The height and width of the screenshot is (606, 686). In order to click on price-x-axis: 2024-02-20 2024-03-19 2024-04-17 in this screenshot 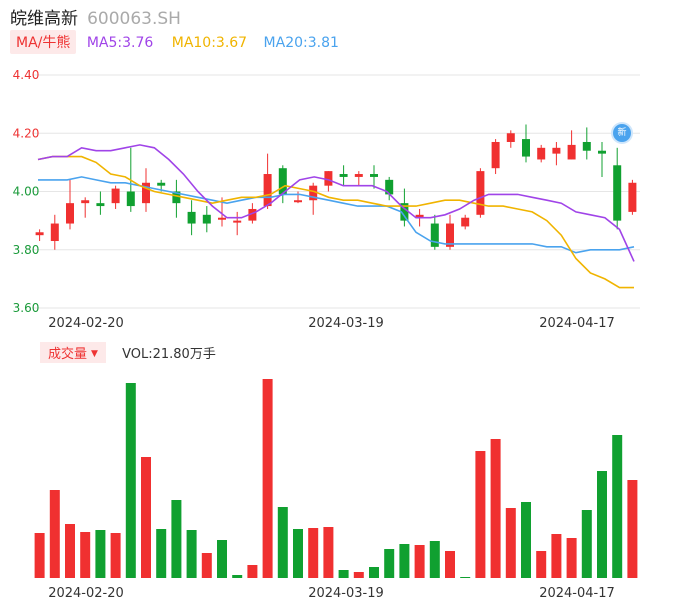, I will do `click(331, 323)`.